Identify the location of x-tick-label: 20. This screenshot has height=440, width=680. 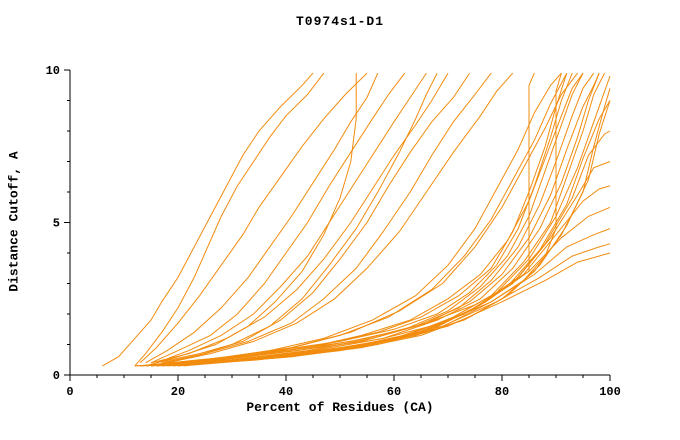
(178, 392).